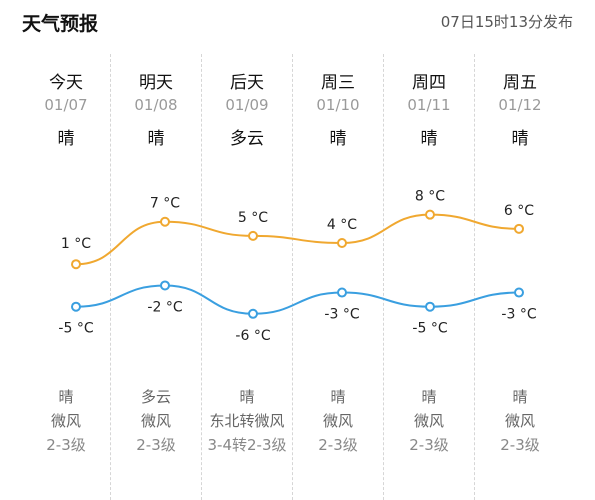 The image size is (595, 500). Describe the element at coordinates (156, 83) in the screenshot. I see `day-name: 明天` at that location.